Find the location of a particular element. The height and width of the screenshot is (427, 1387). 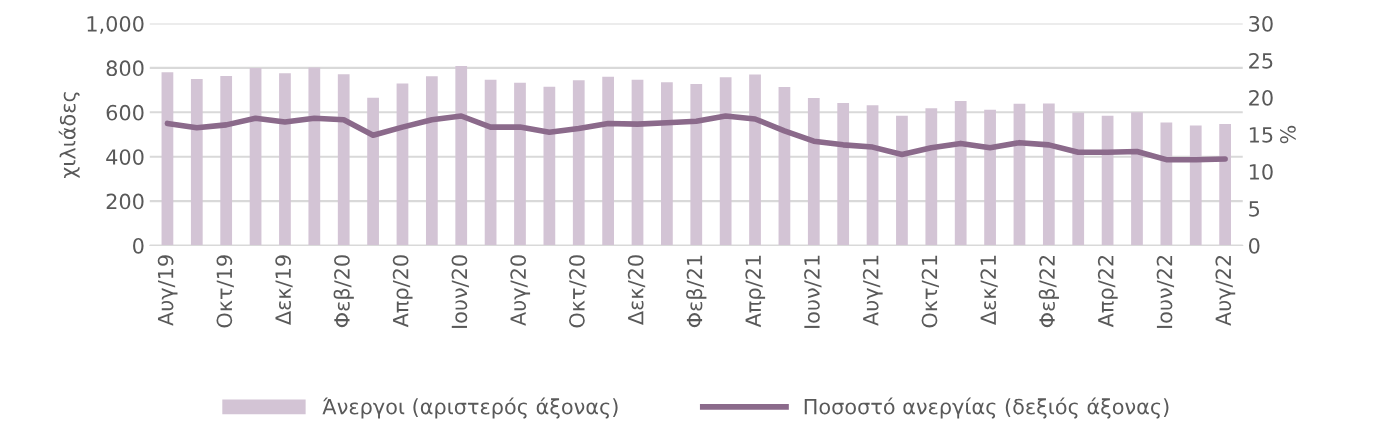

x-tick-label: Οκτ/21 is located at coordinates (930, 291).